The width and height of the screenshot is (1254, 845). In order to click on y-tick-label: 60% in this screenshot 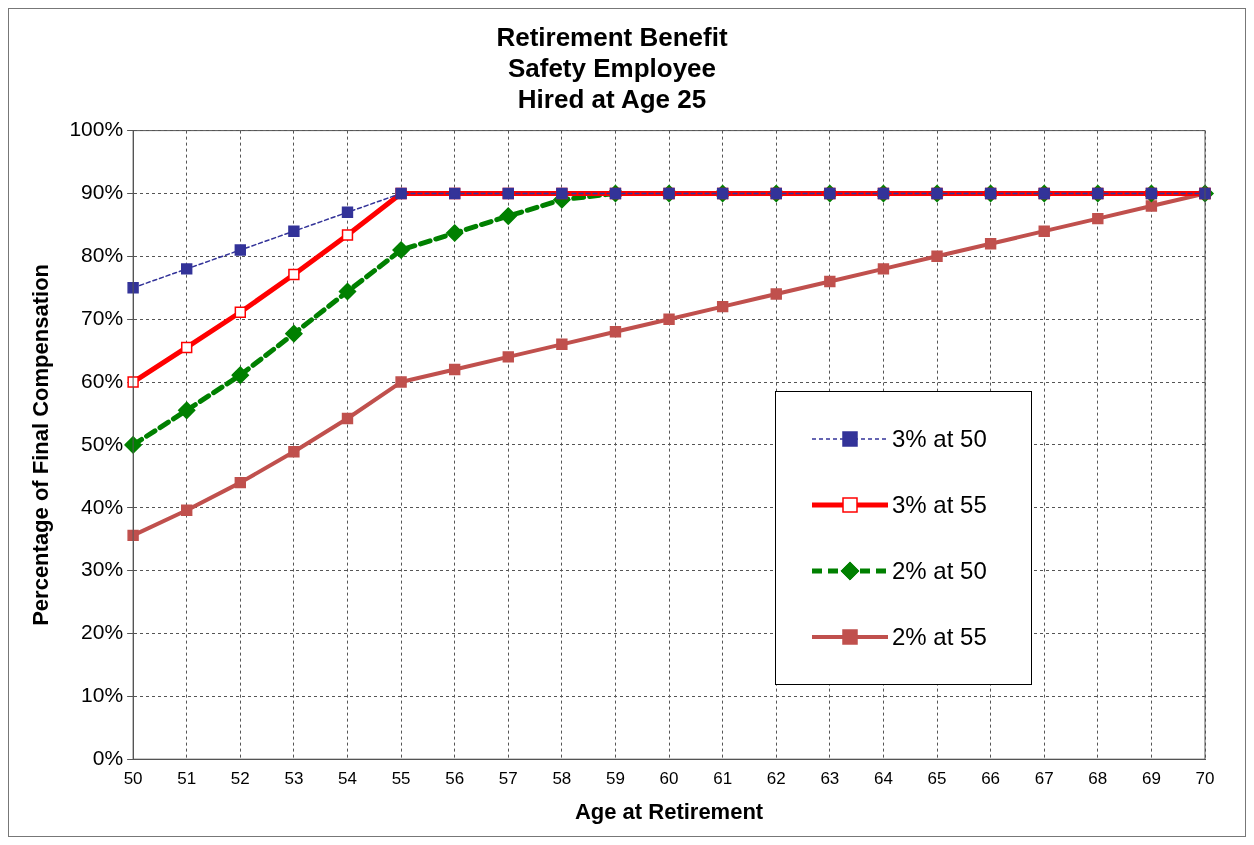, I will do `click(102, 380)`.